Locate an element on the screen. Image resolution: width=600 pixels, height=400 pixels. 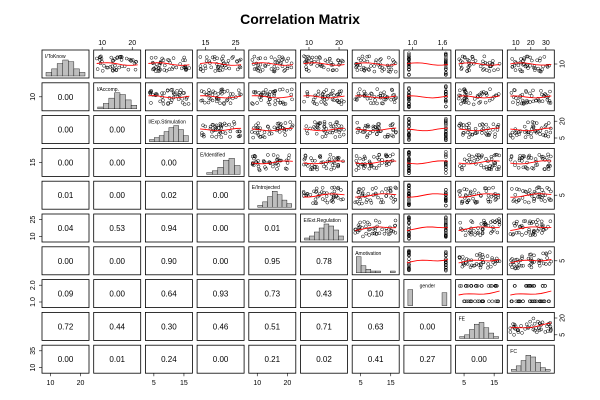
tick-label: 20 is located at coordinates (339, 43).